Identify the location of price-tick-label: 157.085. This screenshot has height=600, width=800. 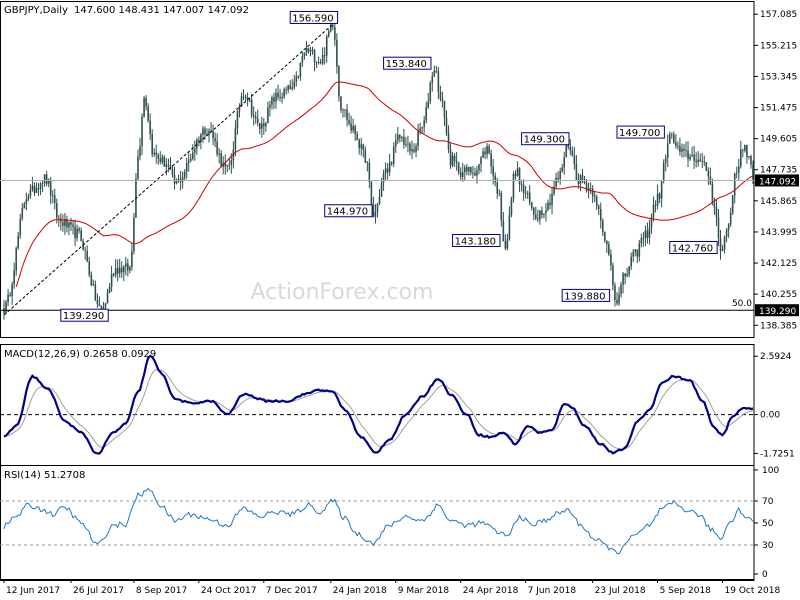
(778, 15).